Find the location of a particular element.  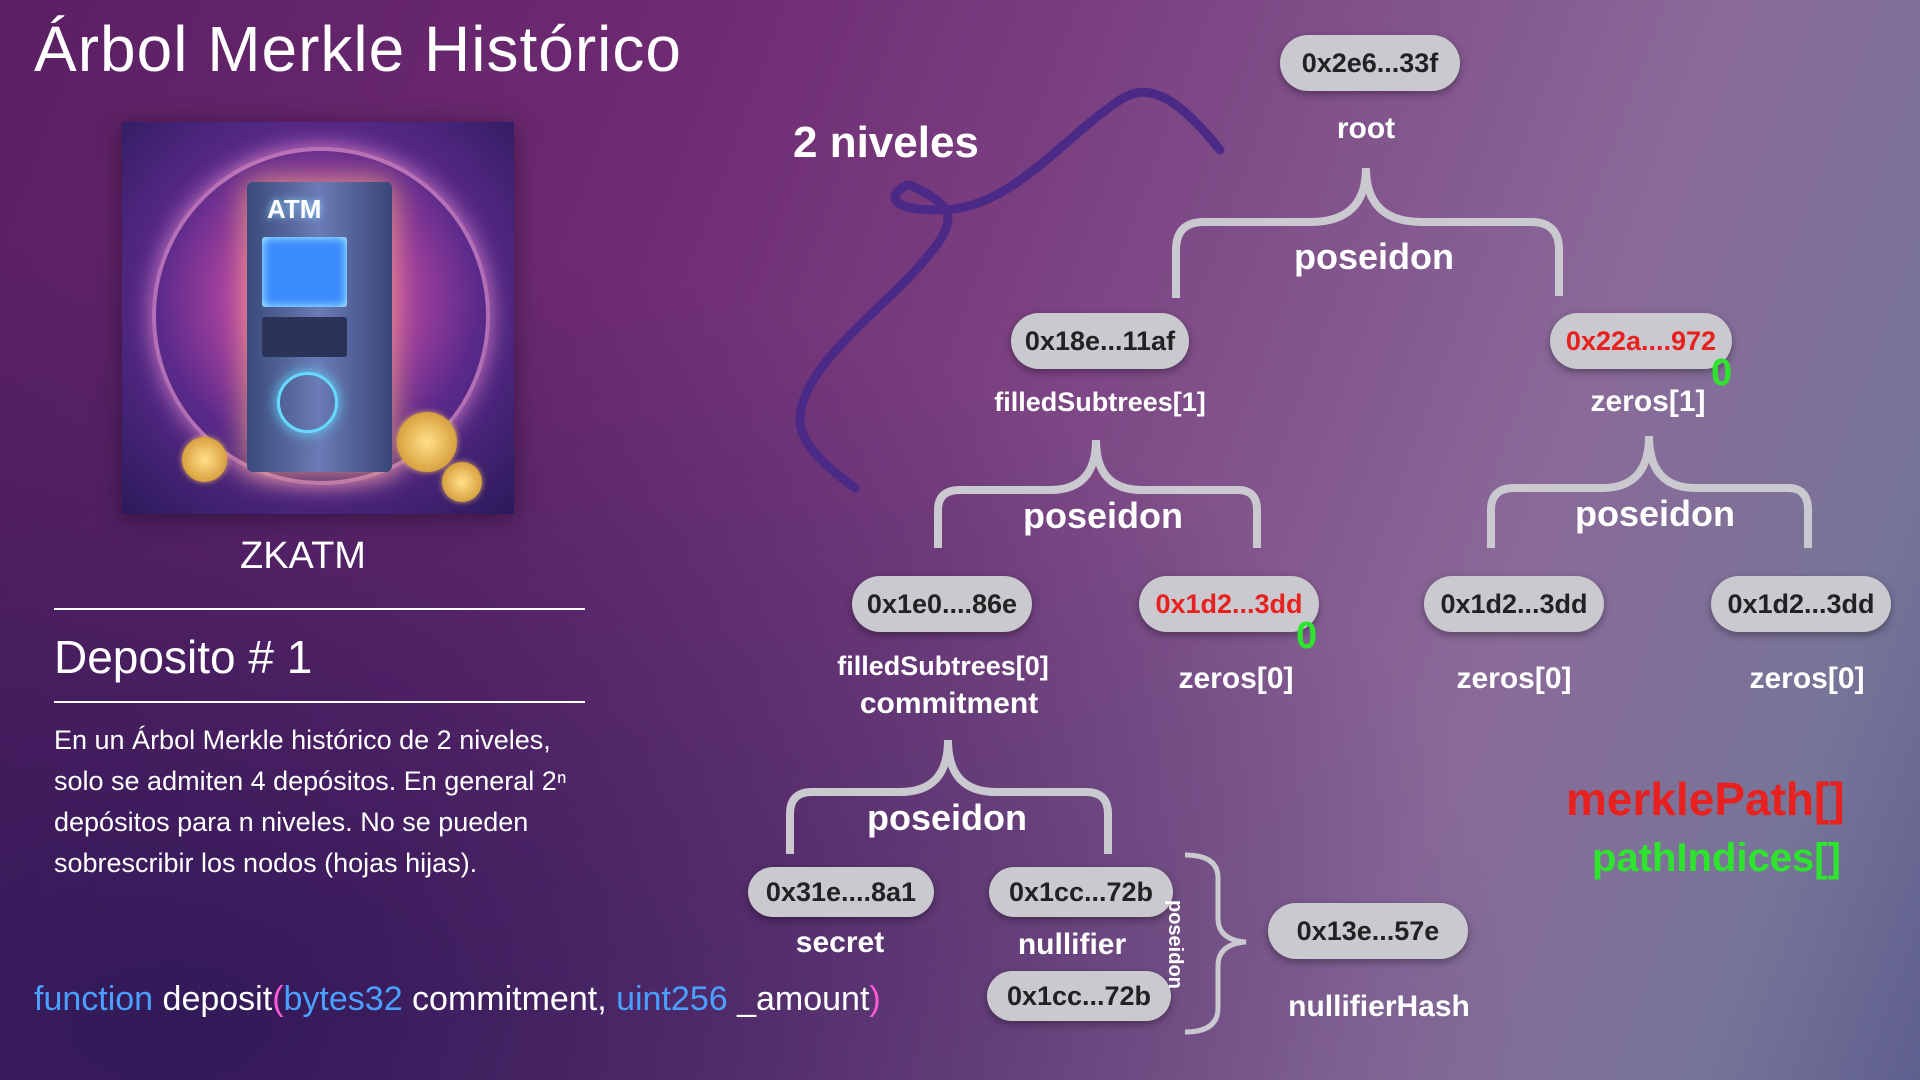

code-paren-close: ) is located at coordinates (875, 999).